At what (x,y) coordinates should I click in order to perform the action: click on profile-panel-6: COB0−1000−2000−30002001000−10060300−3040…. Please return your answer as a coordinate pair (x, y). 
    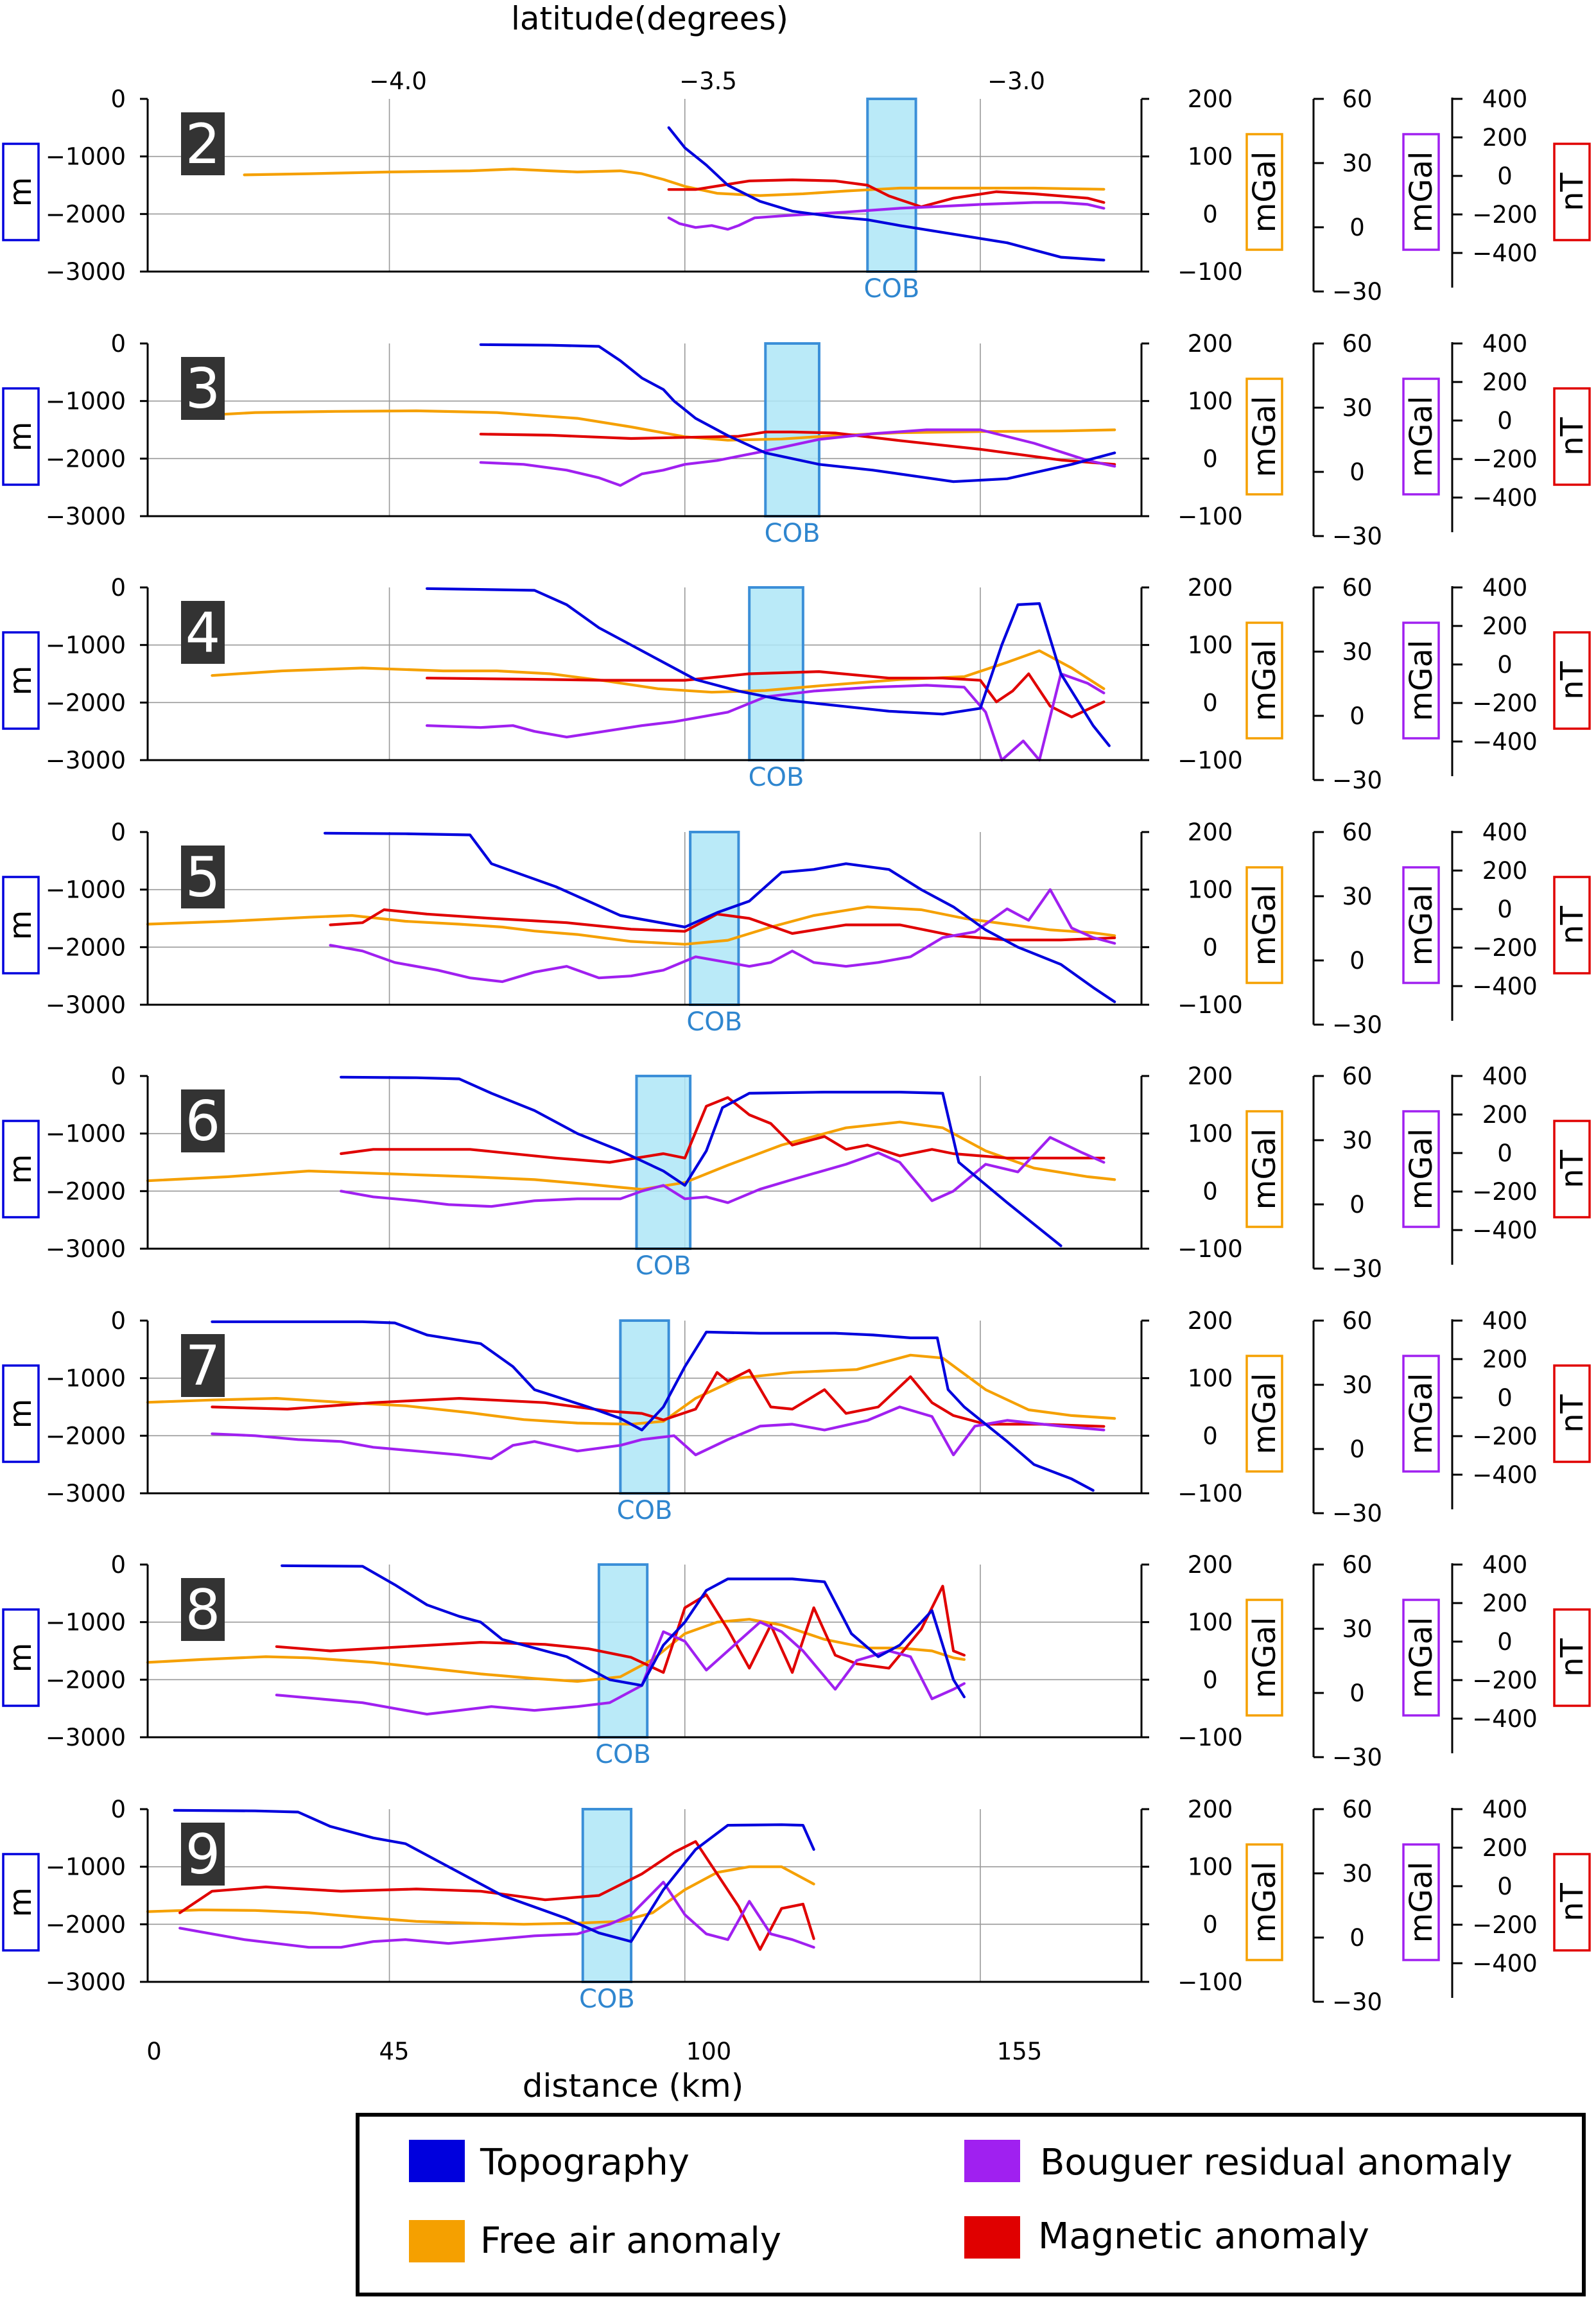
    Looking at the image, I should click on (797, 1173).